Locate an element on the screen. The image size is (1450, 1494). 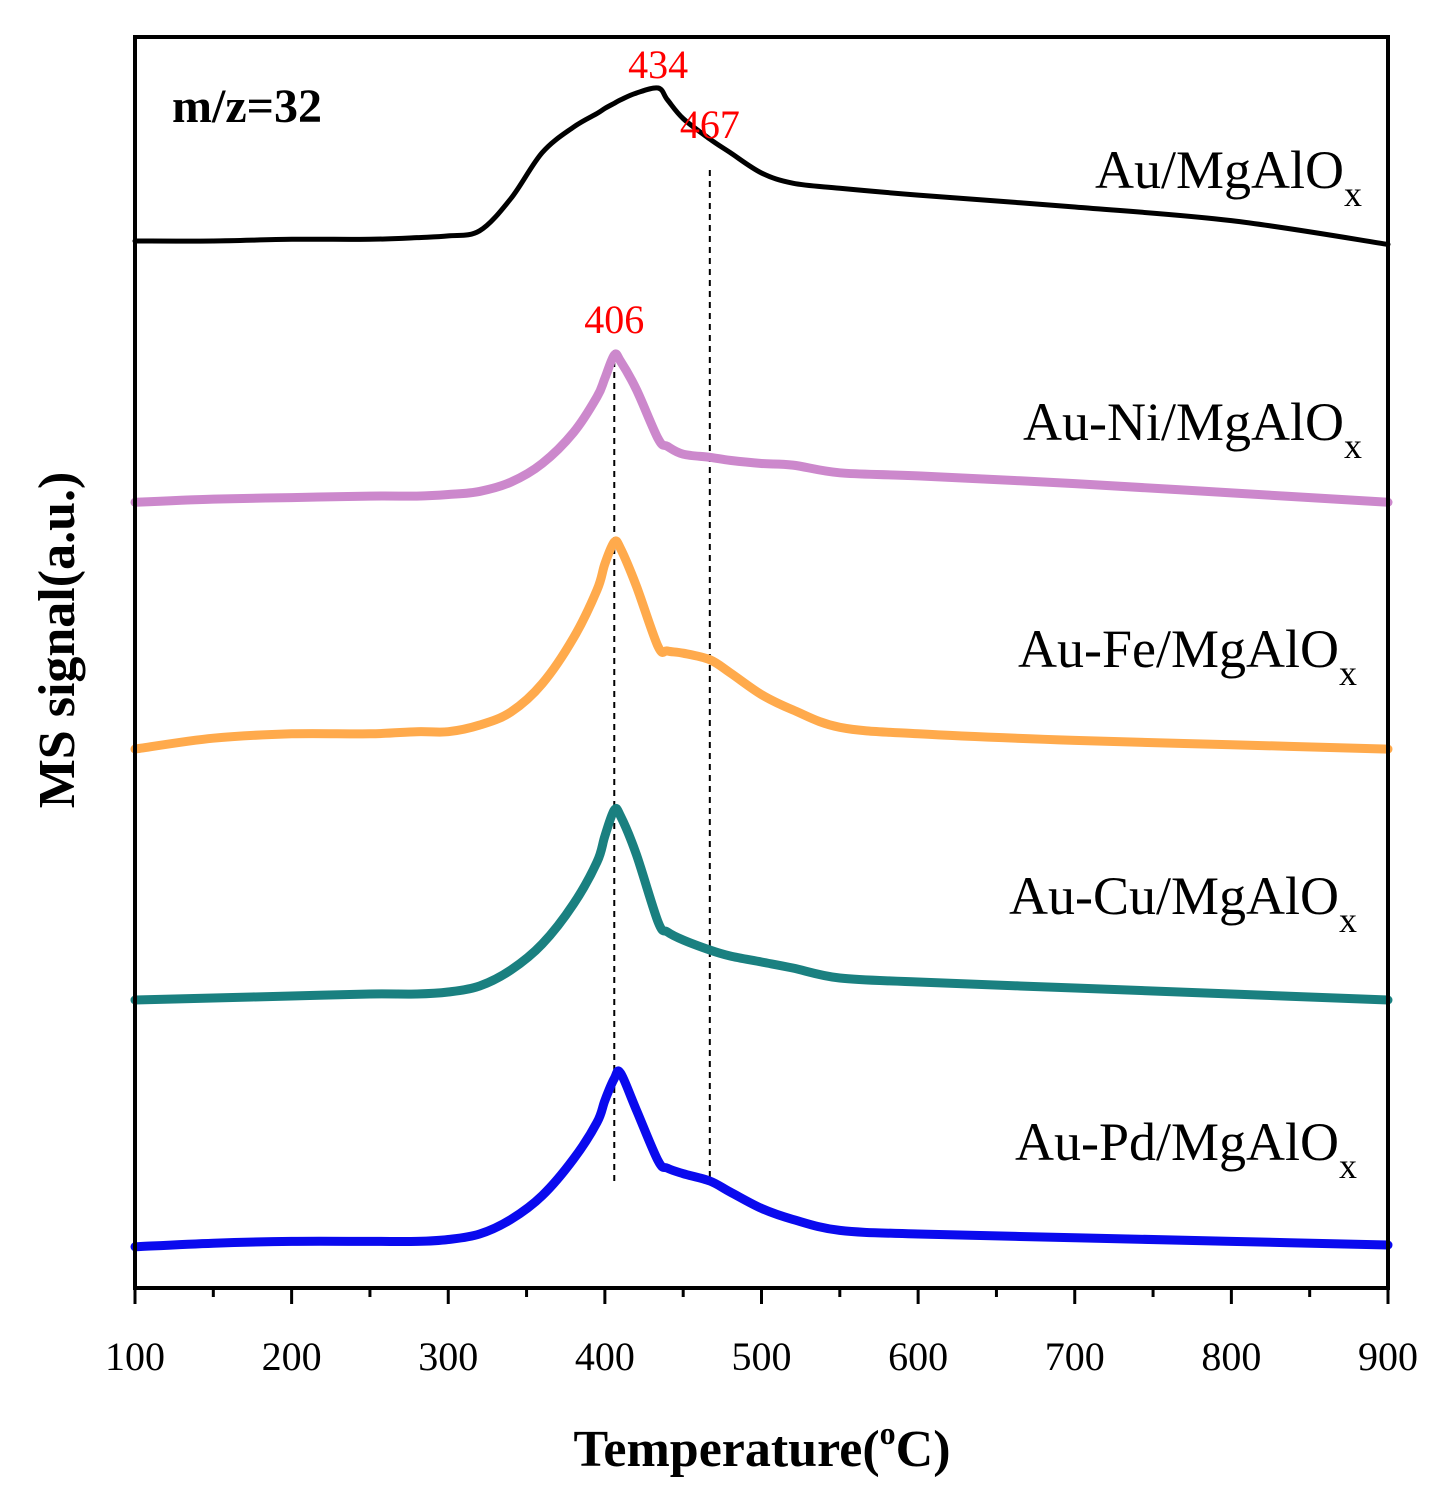
series-label-1: Au-Ni/MgAlOx is located at coordinates (1192, 429).